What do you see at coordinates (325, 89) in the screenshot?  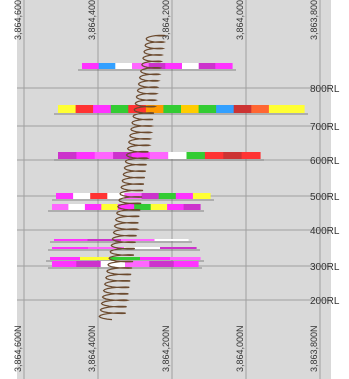 I see `rl-label: 800RL` at bounding box center [325, 89].